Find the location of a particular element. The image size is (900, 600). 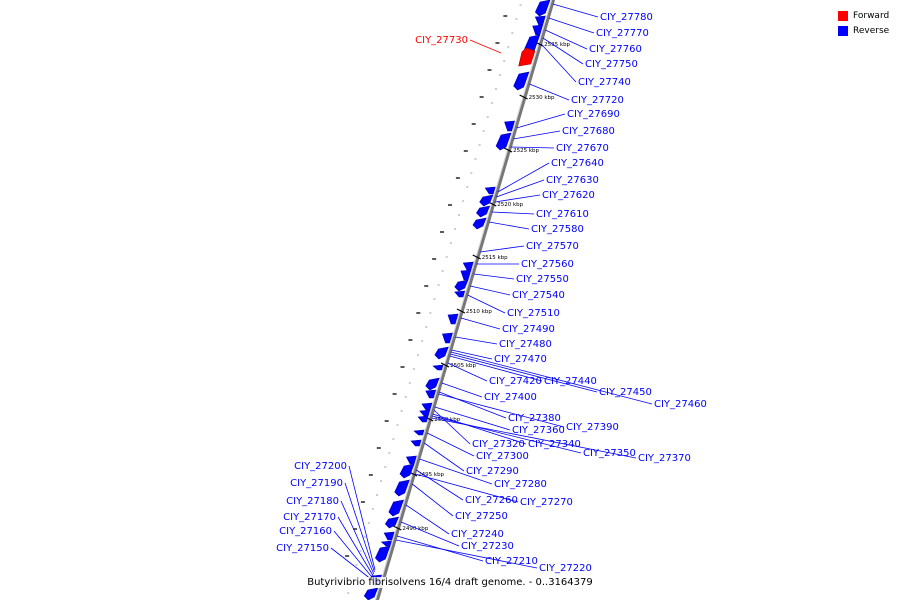

gene-label: CIY_27470 is located at coordinates (520, 359).